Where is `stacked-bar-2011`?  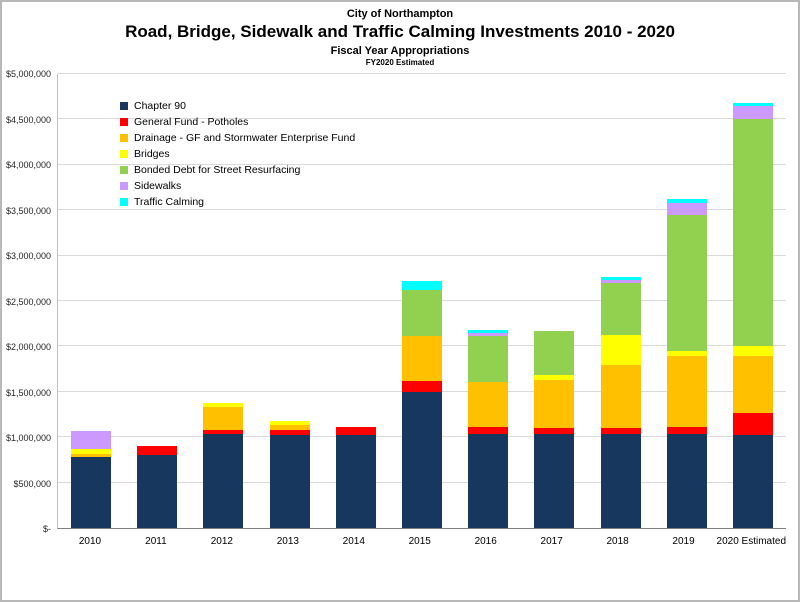 stacked-bar-2011 is located at coordinates (157, 301).